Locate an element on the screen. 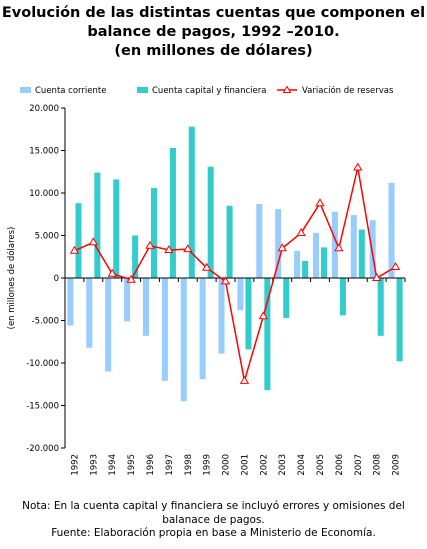 This screenshot has width=427, height=549. x-tick-label-1993: 1993 is located at coordinates (94, 465).